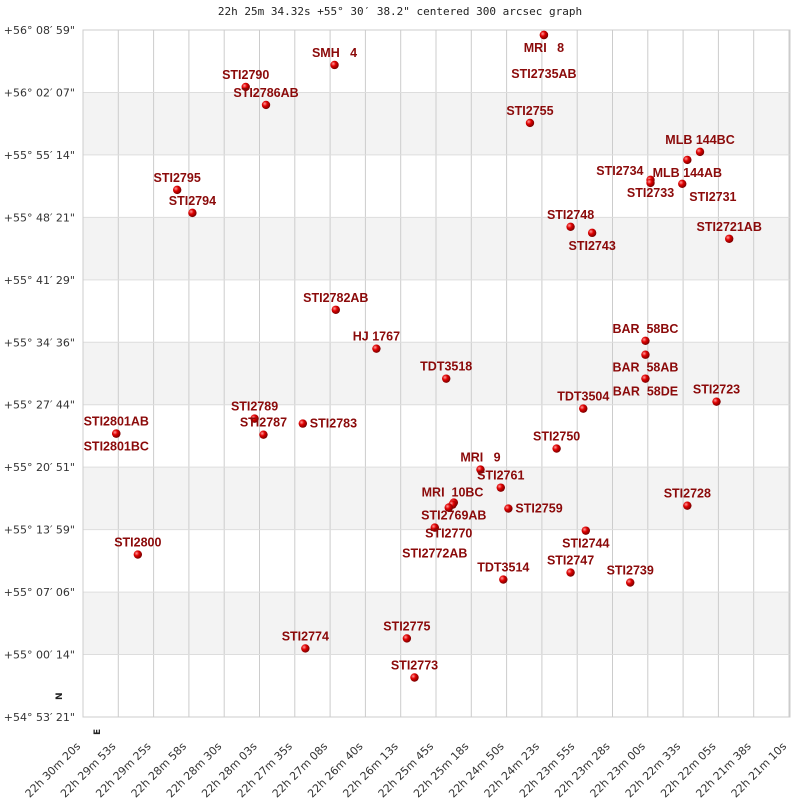  What do you see at coordinates (544, 48) in the screenshot?
I see `star-label: MRI 8` at bounding box center [544, 48].